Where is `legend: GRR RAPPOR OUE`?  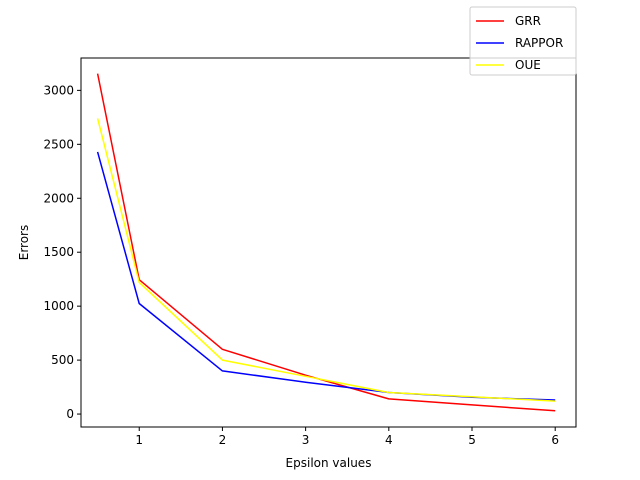 legend: GRR RAPPOR OUE is located at coordinates (523, 41).